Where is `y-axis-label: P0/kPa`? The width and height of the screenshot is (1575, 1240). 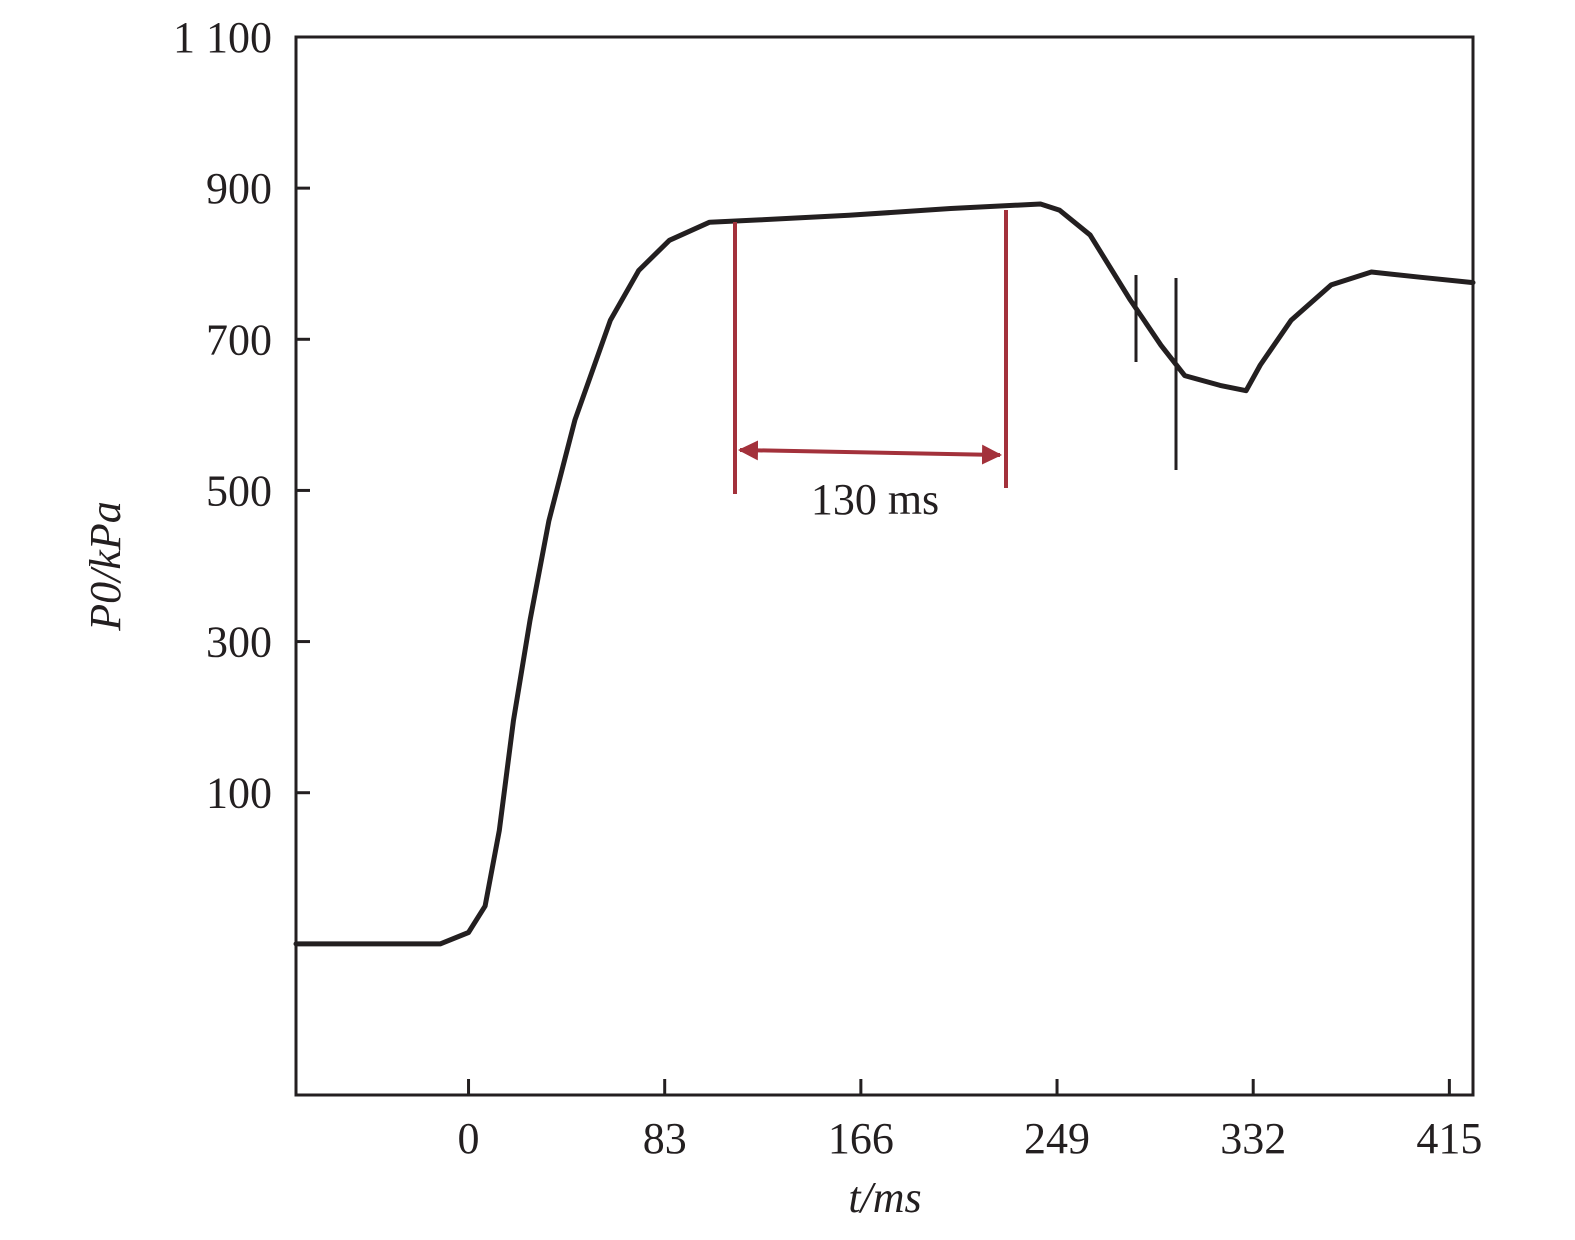 y-axis-label: P0/kPa is located at coordinates (105, 566).